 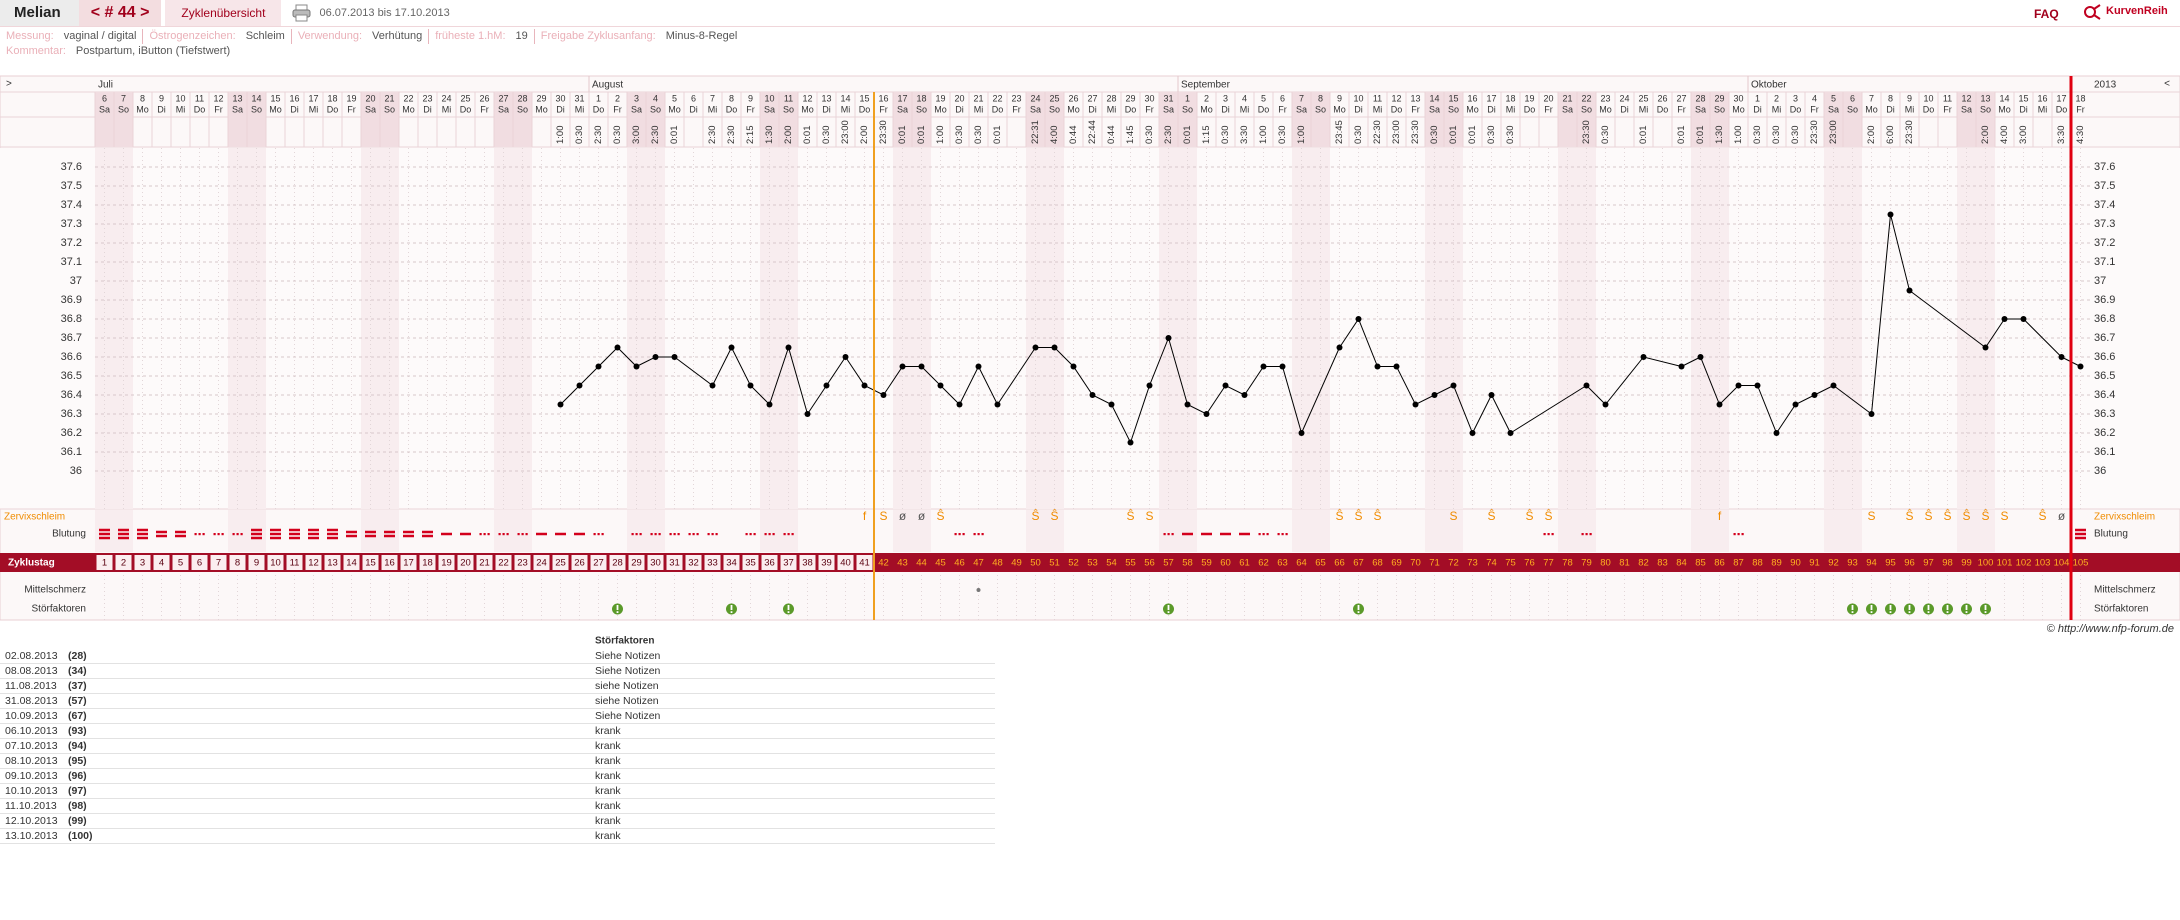 What do you see at coordinates (1596, 395) in the screenshot?
I see `temperature-line` at bounding box center [1596, 395].